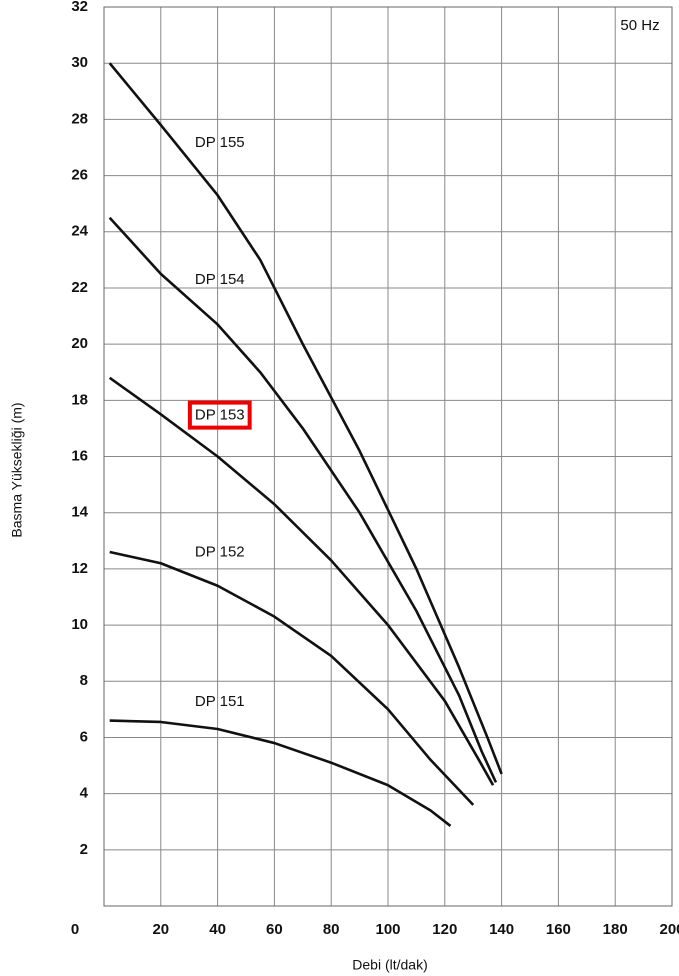 The width and height of the screenshot is (679, 976). I want to click on y-tick-label: 4, so click(84, 793).